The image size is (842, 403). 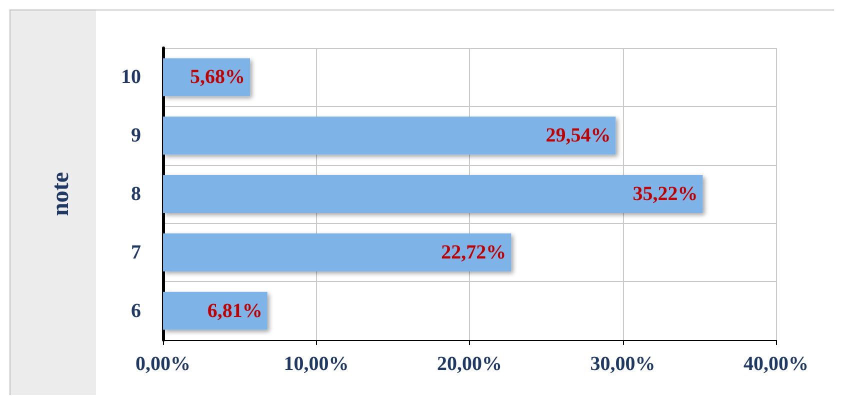 I want to click on data-label: 5,68%, so click(x=218, y=77).